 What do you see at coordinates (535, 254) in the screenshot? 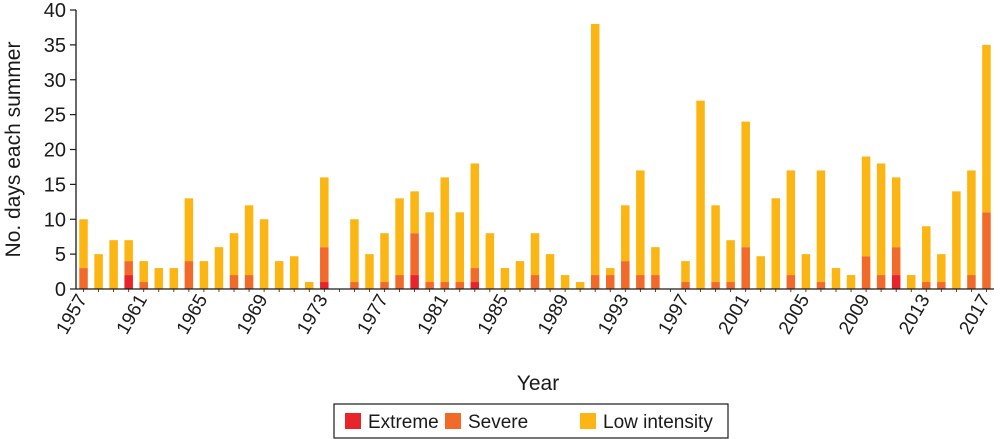
I see `bar-low-intensity-1987` at bounding box center [535, 254].